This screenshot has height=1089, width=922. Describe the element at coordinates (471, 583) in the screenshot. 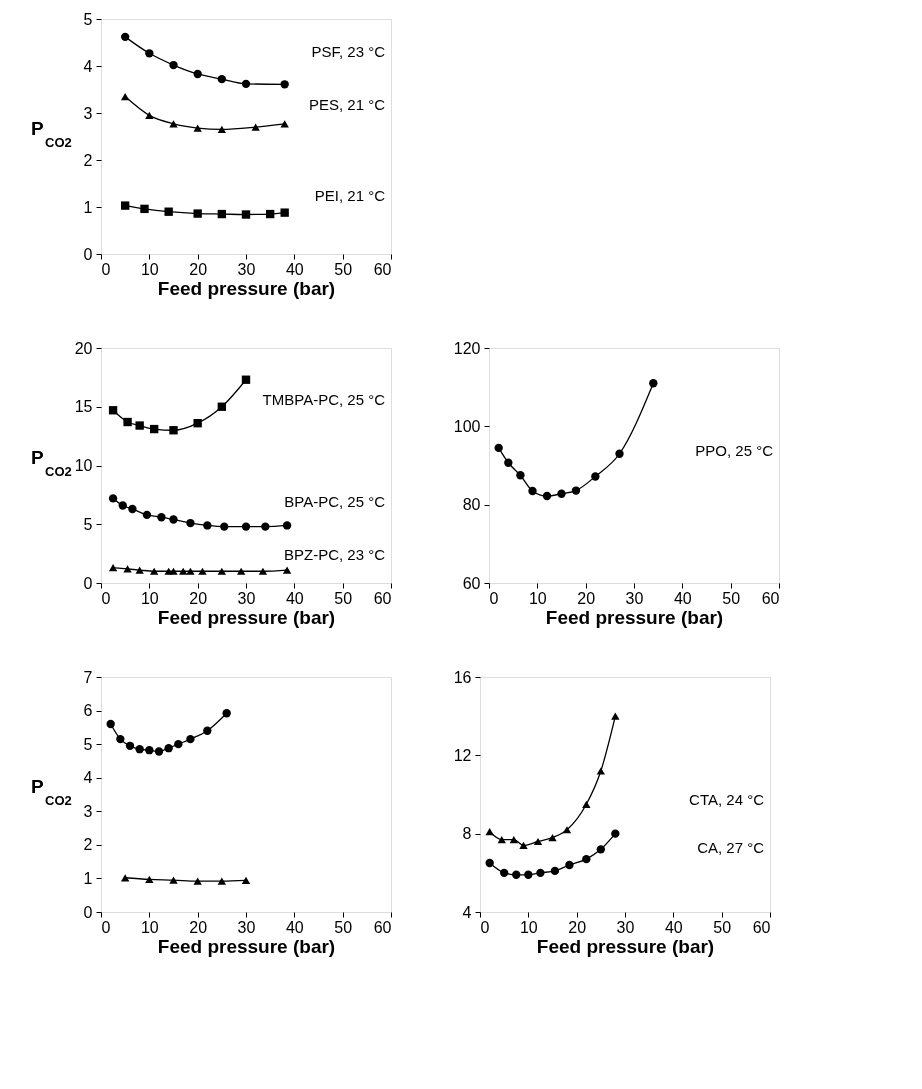

I see `y-tick-label: 60` at that location.